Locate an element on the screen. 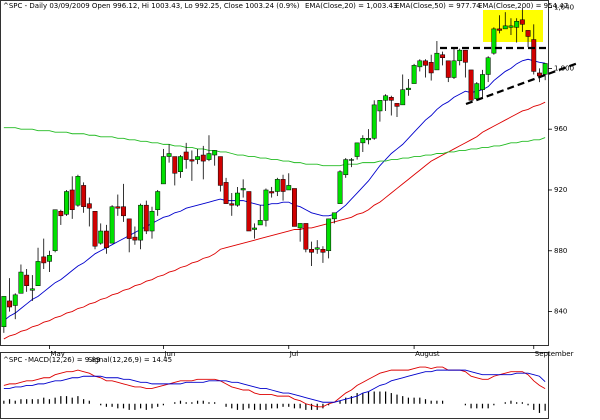 Image resolution: width=600 pixels, height=420 pixels. x-tick-label: Jul is located at coordinates (294, 354).